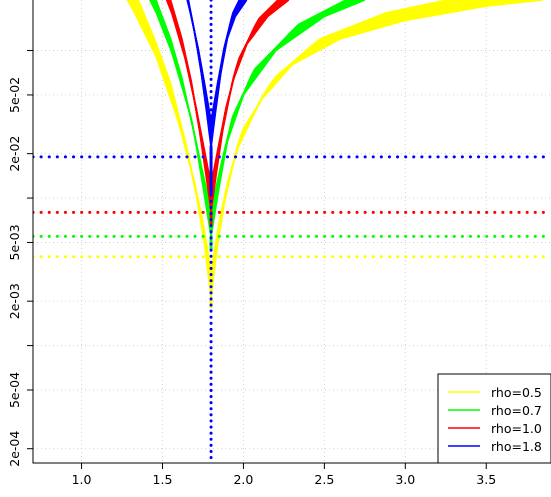  Describe the element at coordinates (486, 479) in the screenshot. I see `x-tick-label: 3.5` at that location.